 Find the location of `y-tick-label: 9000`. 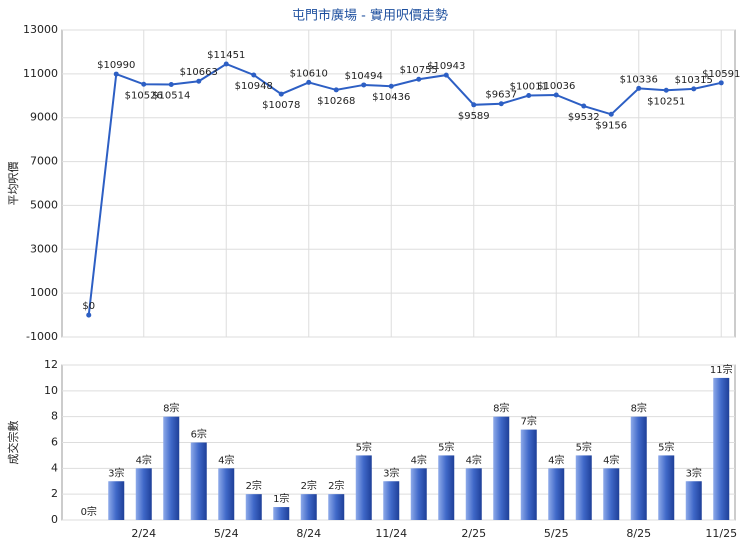

y-tick-label: 9000 is located at coordinates (44, 117).